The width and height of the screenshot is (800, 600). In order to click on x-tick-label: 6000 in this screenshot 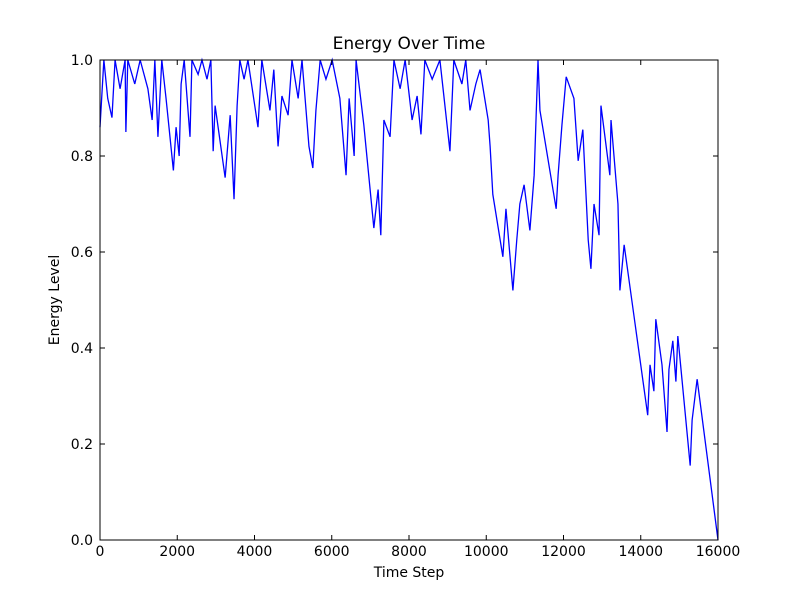, I will do `click(332, 552)`.